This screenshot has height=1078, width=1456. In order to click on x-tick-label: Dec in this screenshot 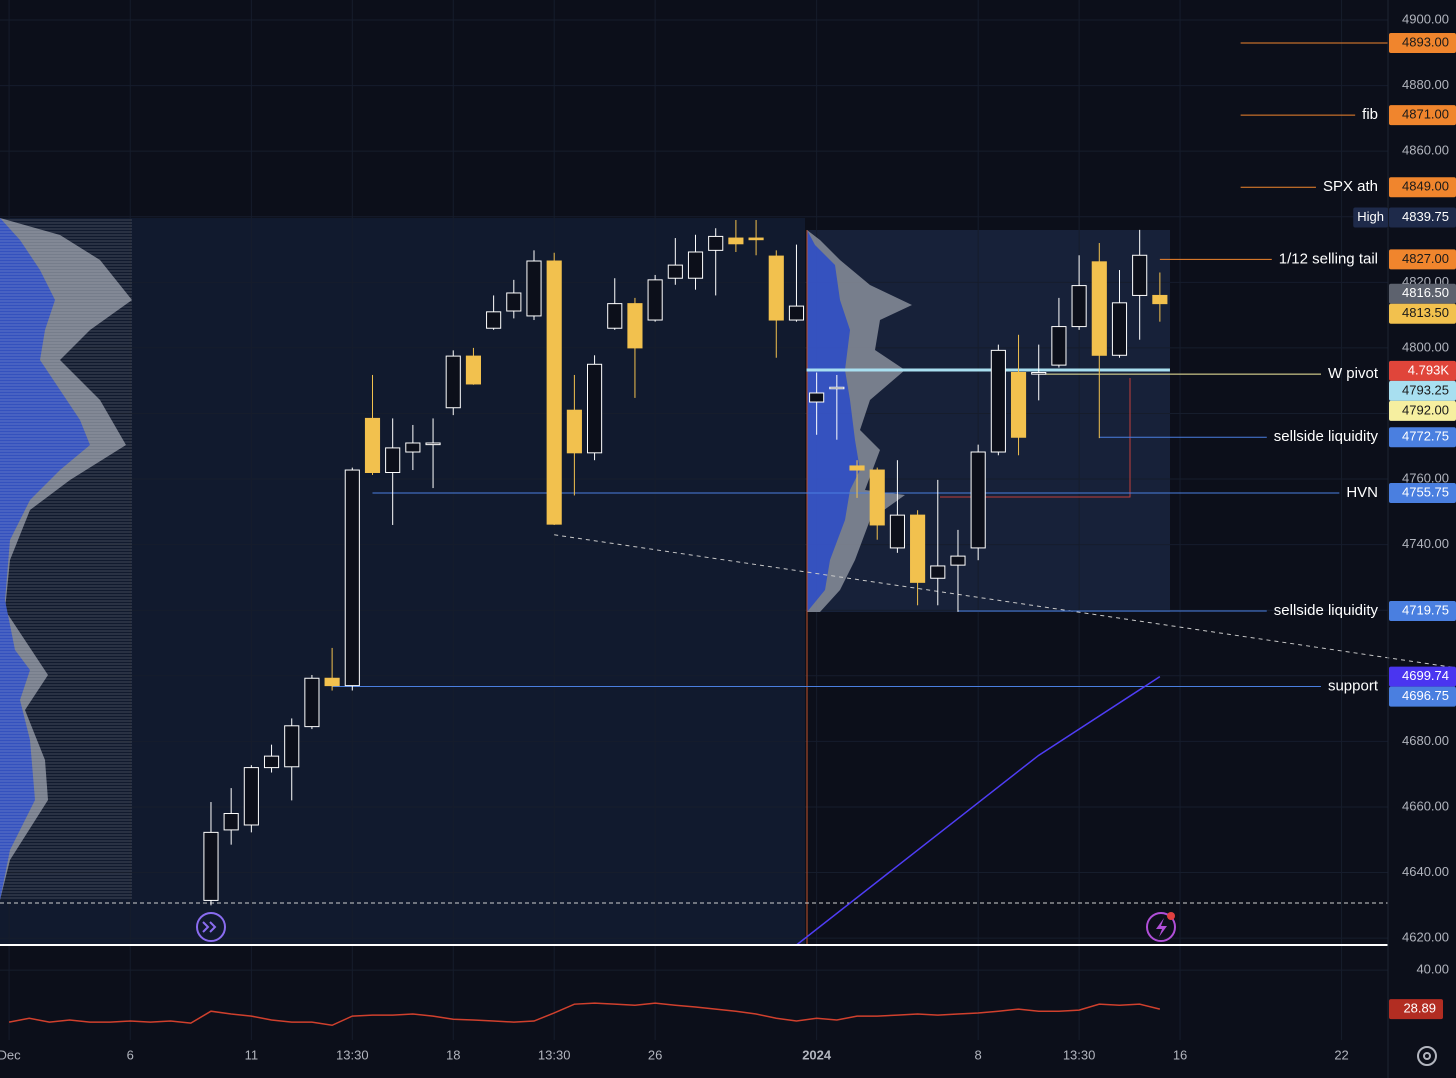, I will do `click(10, 1054)`.